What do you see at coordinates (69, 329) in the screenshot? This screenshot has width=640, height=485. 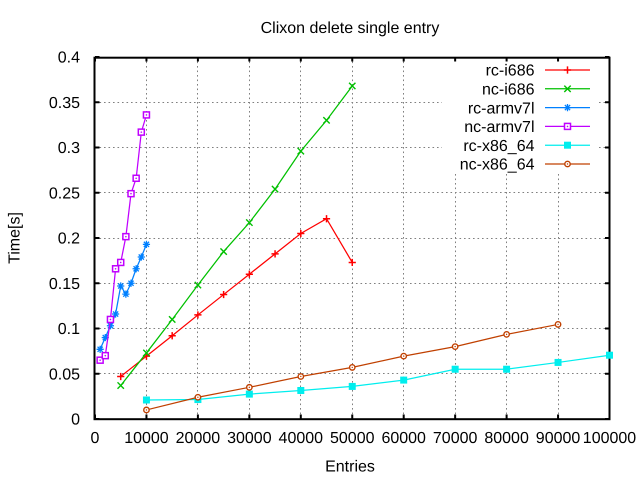 I see `svg-text: 0.1` at bounding box center [69, 329].